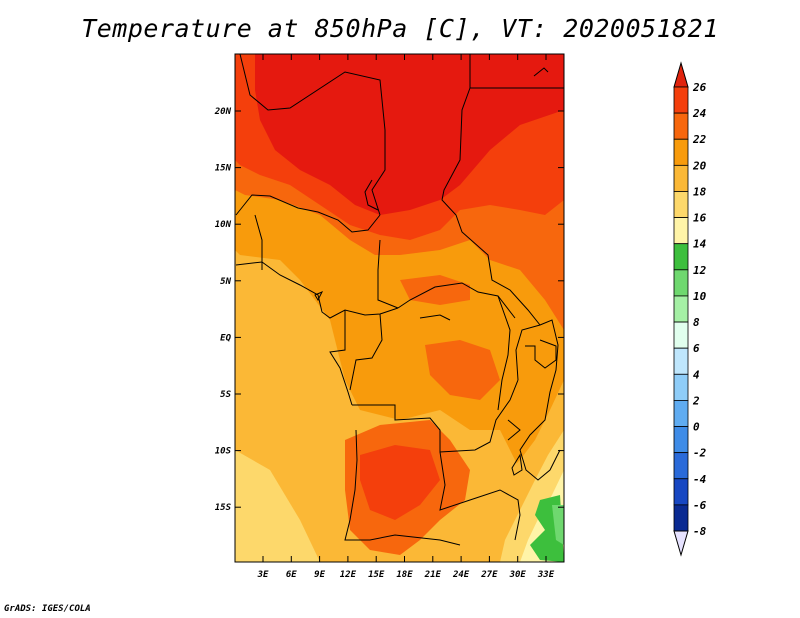 The image size is (800, 618). What do you see at coordinates (700, 218) in the screenshot?
I see `colorbar-label: 16` at bounding box center [700, 218].